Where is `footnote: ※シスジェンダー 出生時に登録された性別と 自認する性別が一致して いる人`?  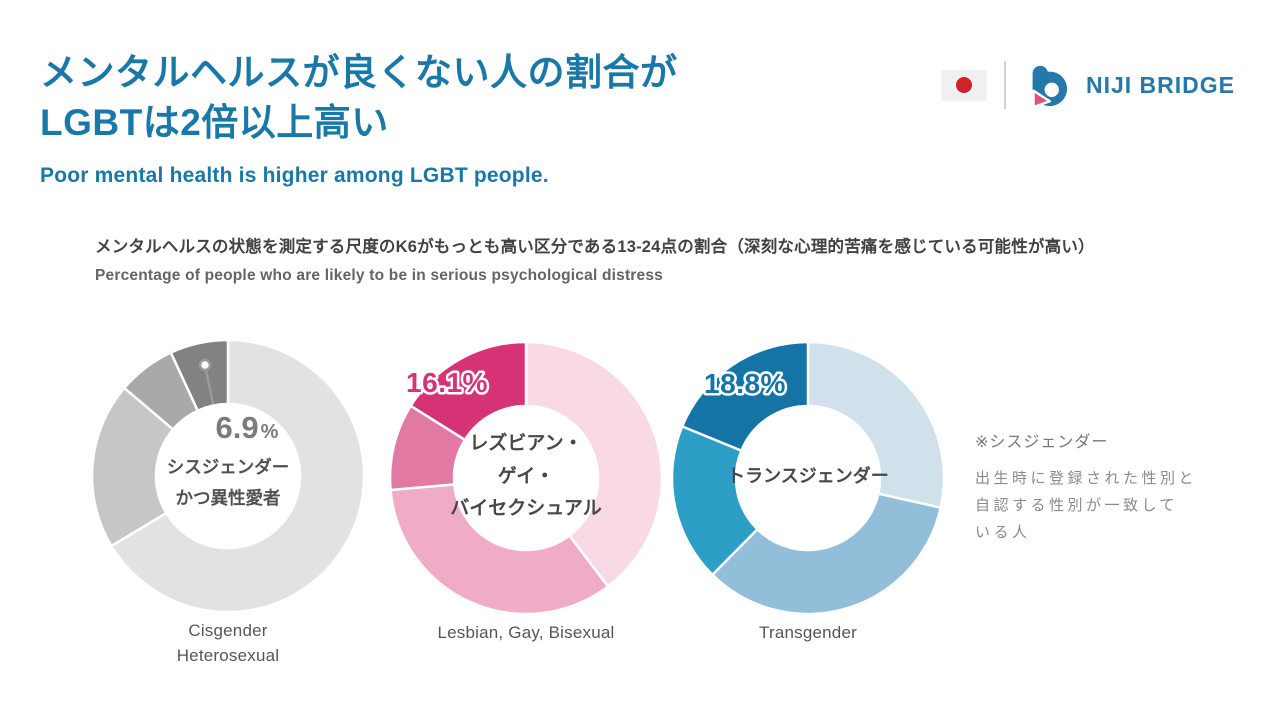 footnote: ※シスジェンダー 出生時に登録された性別と 自認する性別が一致して いる人 is located at coordinates (1097, 487).